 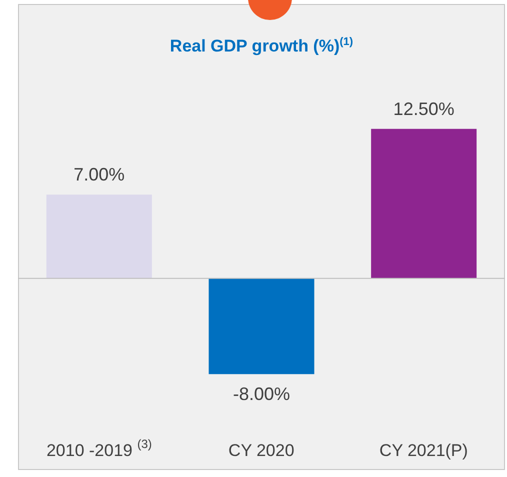 I want to click on x-tick-label: CY 2020, so click(x=261, y=450).